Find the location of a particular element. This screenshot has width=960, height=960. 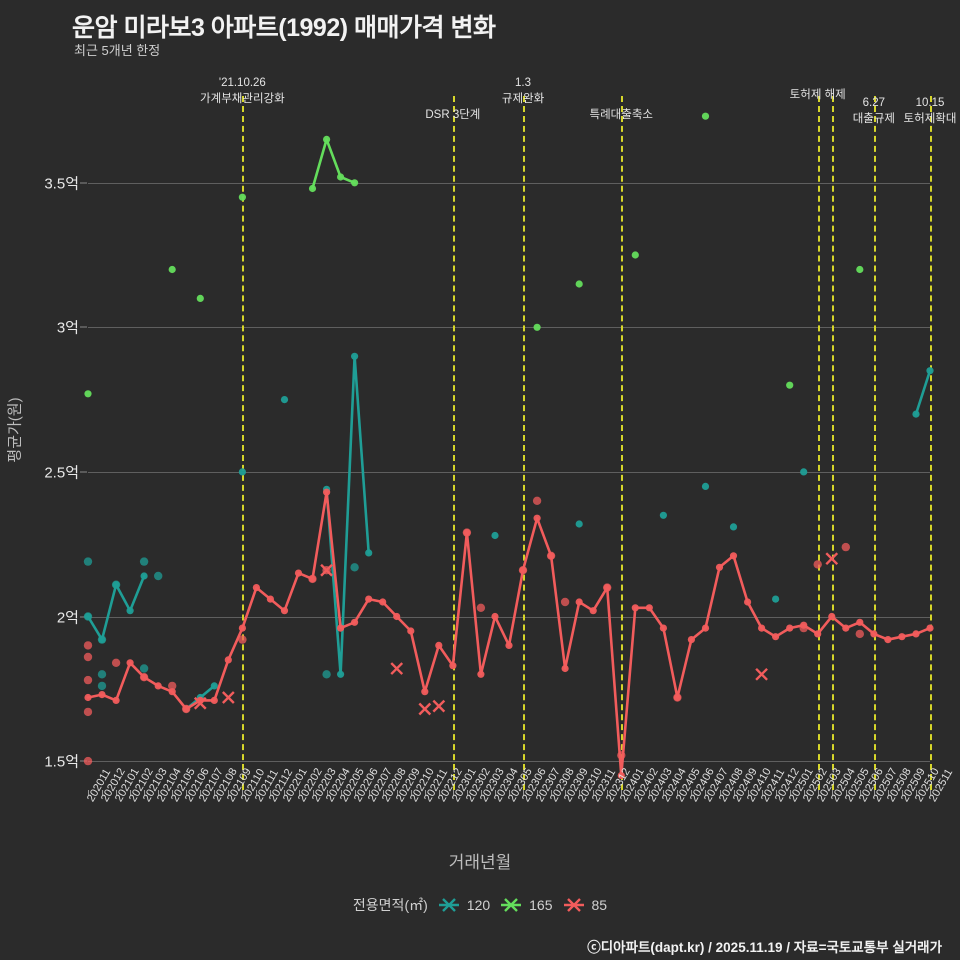

legend-label: 165 is located at coordinates (541, 905).